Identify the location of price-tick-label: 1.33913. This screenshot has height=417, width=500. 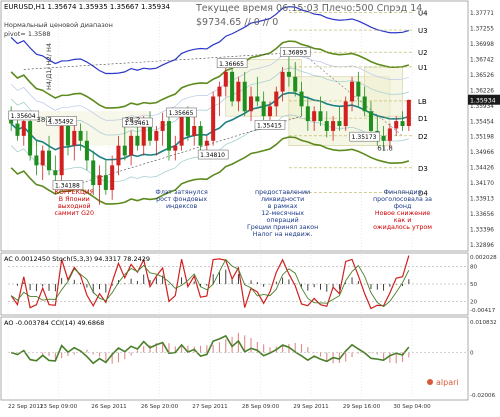
(482, 200).